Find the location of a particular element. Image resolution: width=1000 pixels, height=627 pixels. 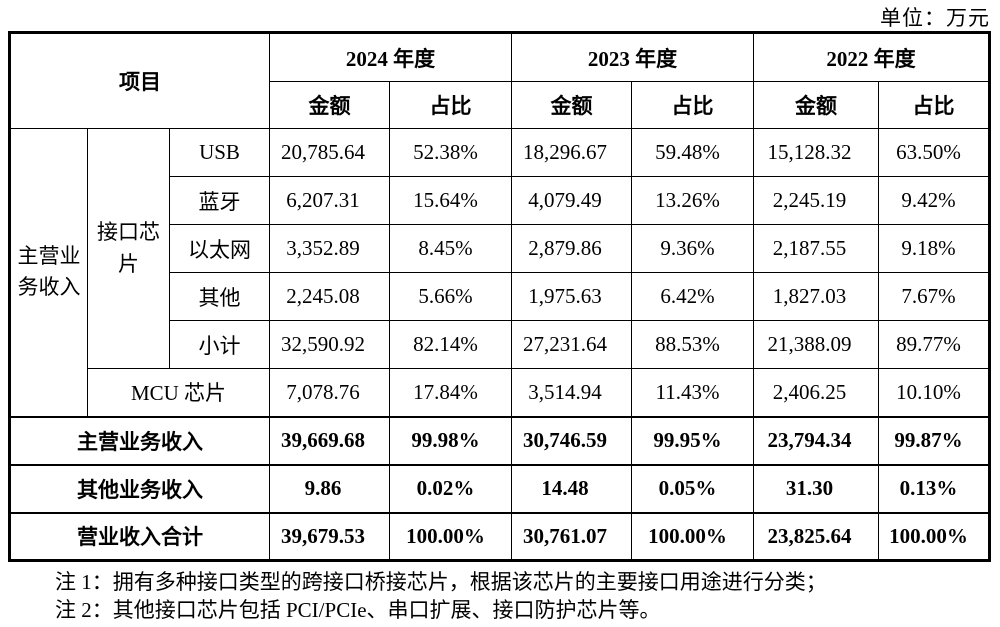

amount-value: 2,245.19 is located at coordinates (816, 200).